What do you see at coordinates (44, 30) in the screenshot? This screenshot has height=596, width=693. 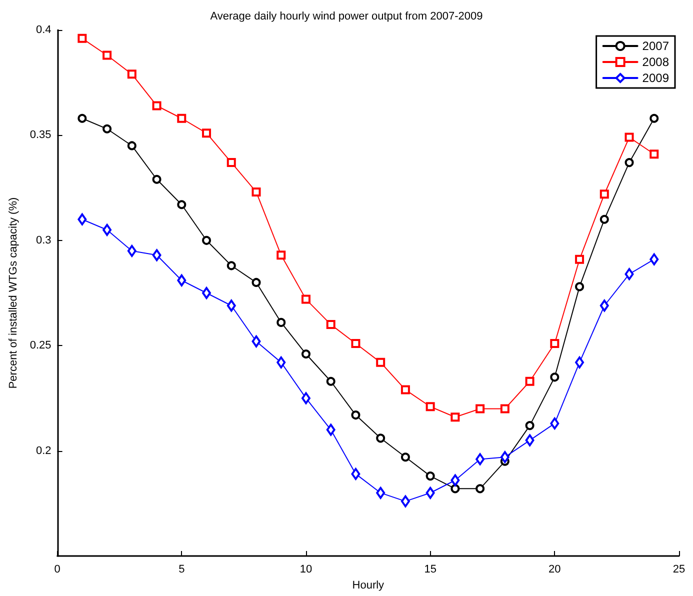 I see `y-tick-label: 0.4` at bounding box center [44, 30].